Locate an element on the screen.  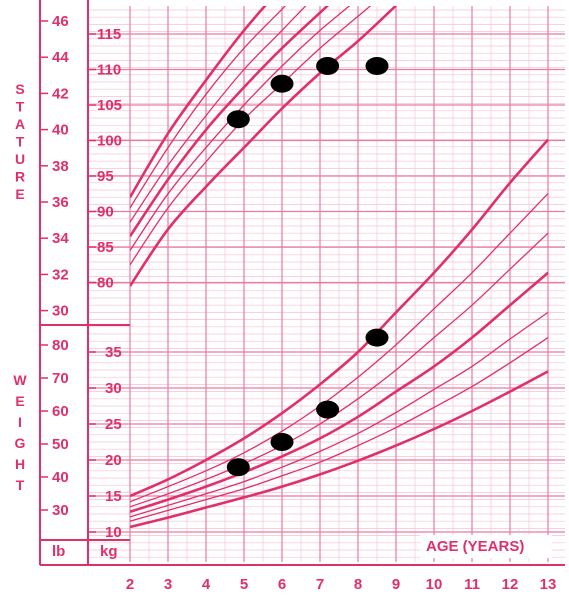
stature-cm-tick-label: 95 is located at coordinates (105, 176).